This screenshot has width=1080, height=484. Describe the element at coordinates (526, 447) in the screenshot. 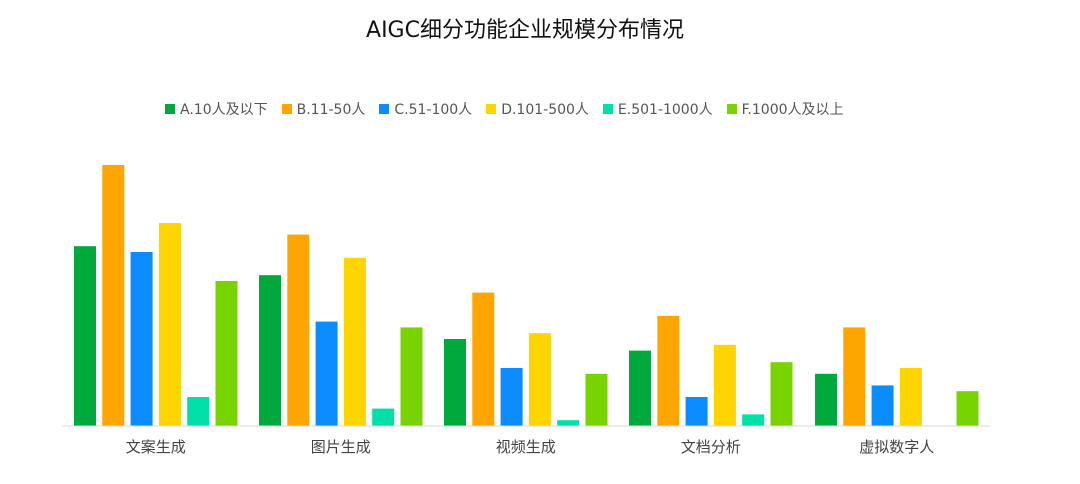

I see `x-tick-label: 视频生成` at that location.